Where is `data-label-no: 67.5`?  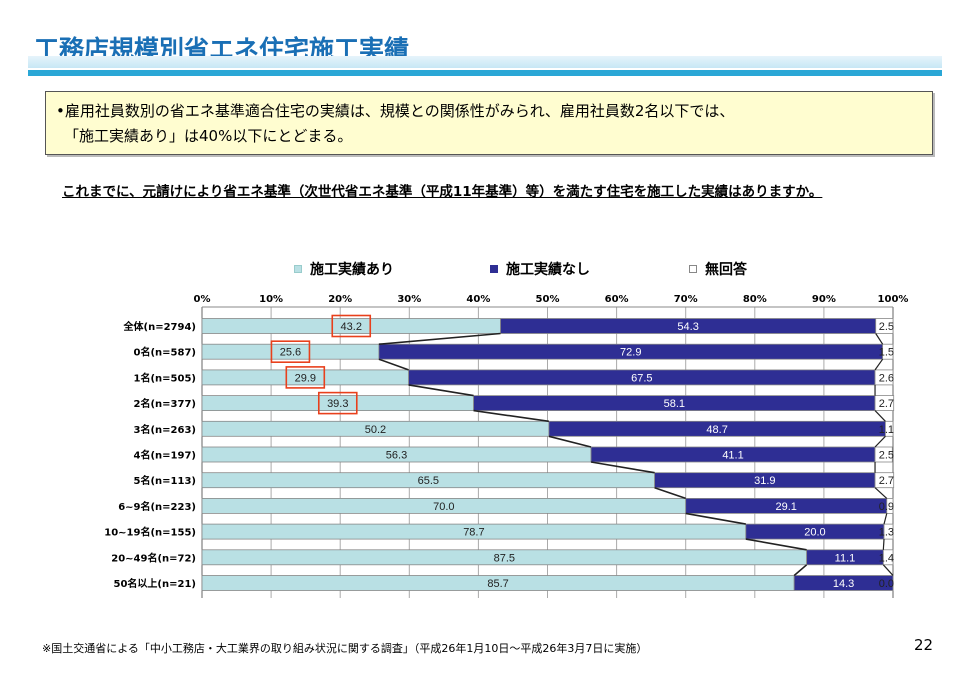 data-label-no: 67.5 is located at coordinates (641, 378).